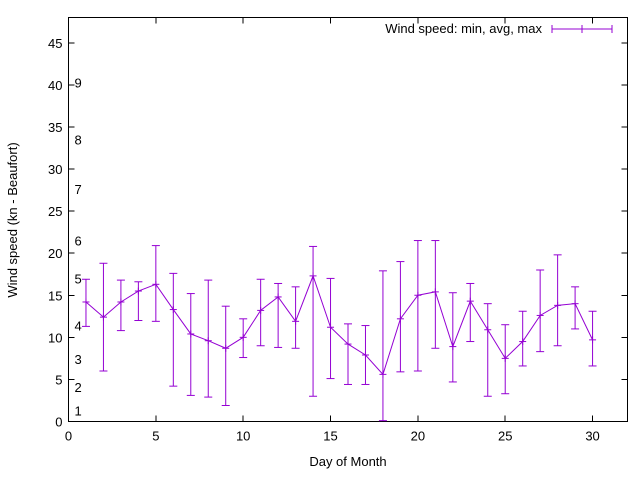  Describe the element at coordinates (347, 461) in the screenshot. I see `x-axis-title: Day of Month` at that location.